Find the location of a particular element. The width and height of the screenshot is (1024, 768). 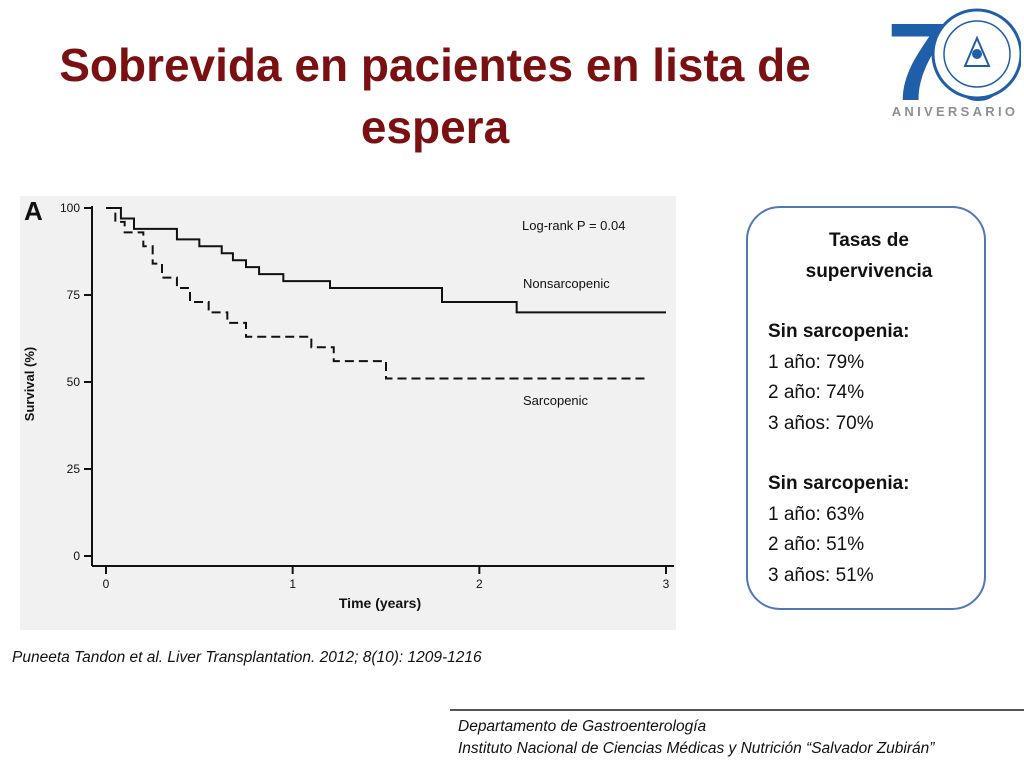

anniversary-logo: 70 is located at coordinates (954, 63).